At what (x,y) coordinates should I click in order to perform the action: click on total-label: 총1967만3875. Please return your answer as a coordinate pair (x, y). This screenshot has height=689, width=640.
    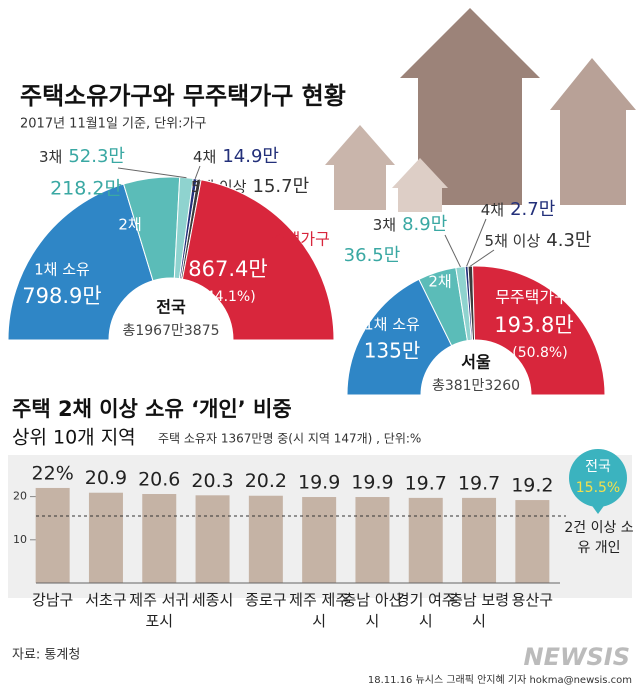
    Looking at the image, I should click on (170, 331).